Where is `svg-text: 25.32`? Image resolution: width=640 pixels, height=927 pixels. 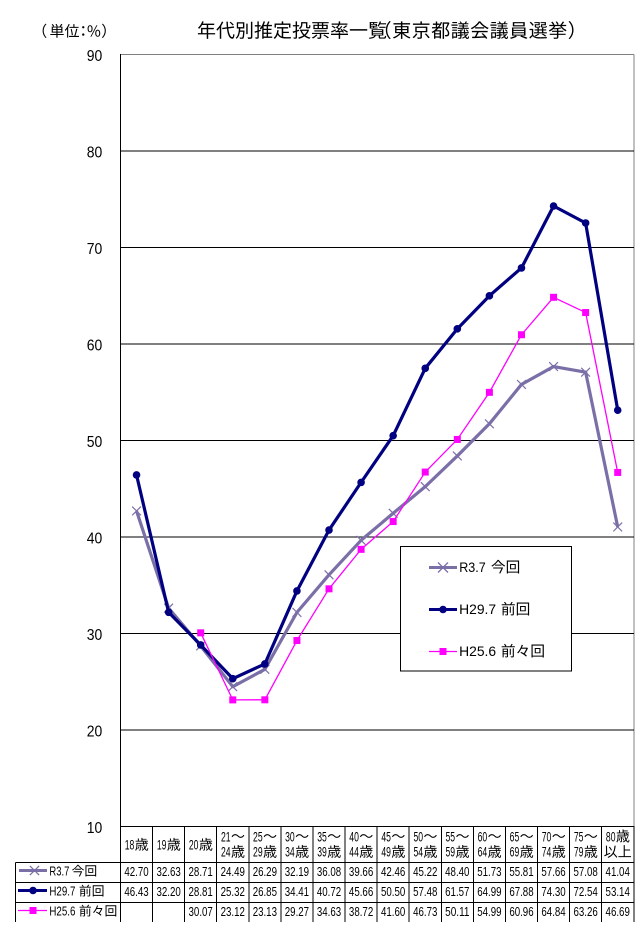
svg-text: 25.32 is located at coordinates (233, 891).